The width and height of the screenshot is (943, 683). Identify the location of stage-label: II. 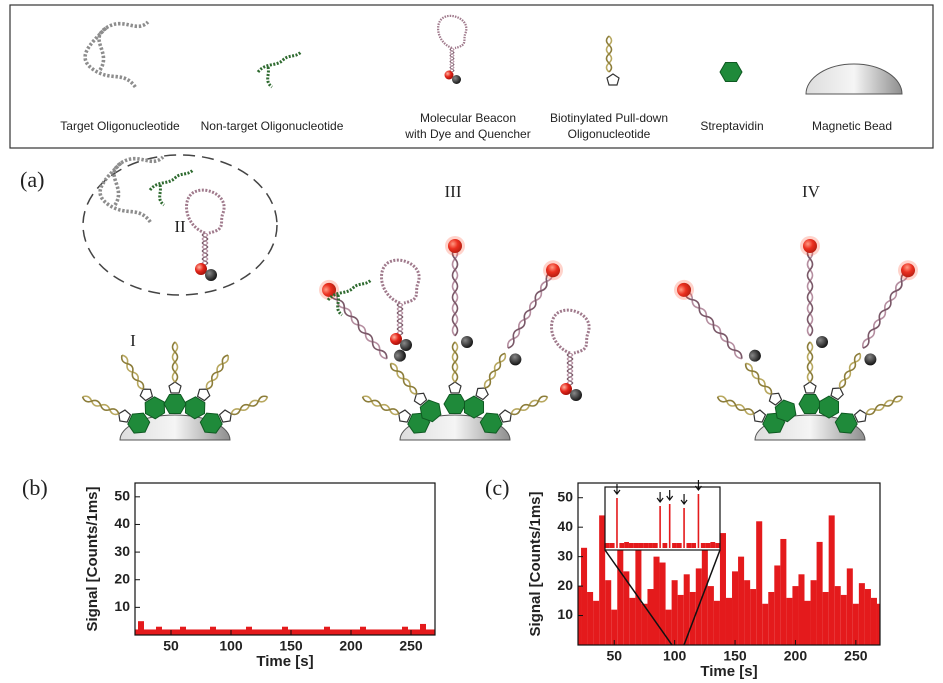
(180, 226).